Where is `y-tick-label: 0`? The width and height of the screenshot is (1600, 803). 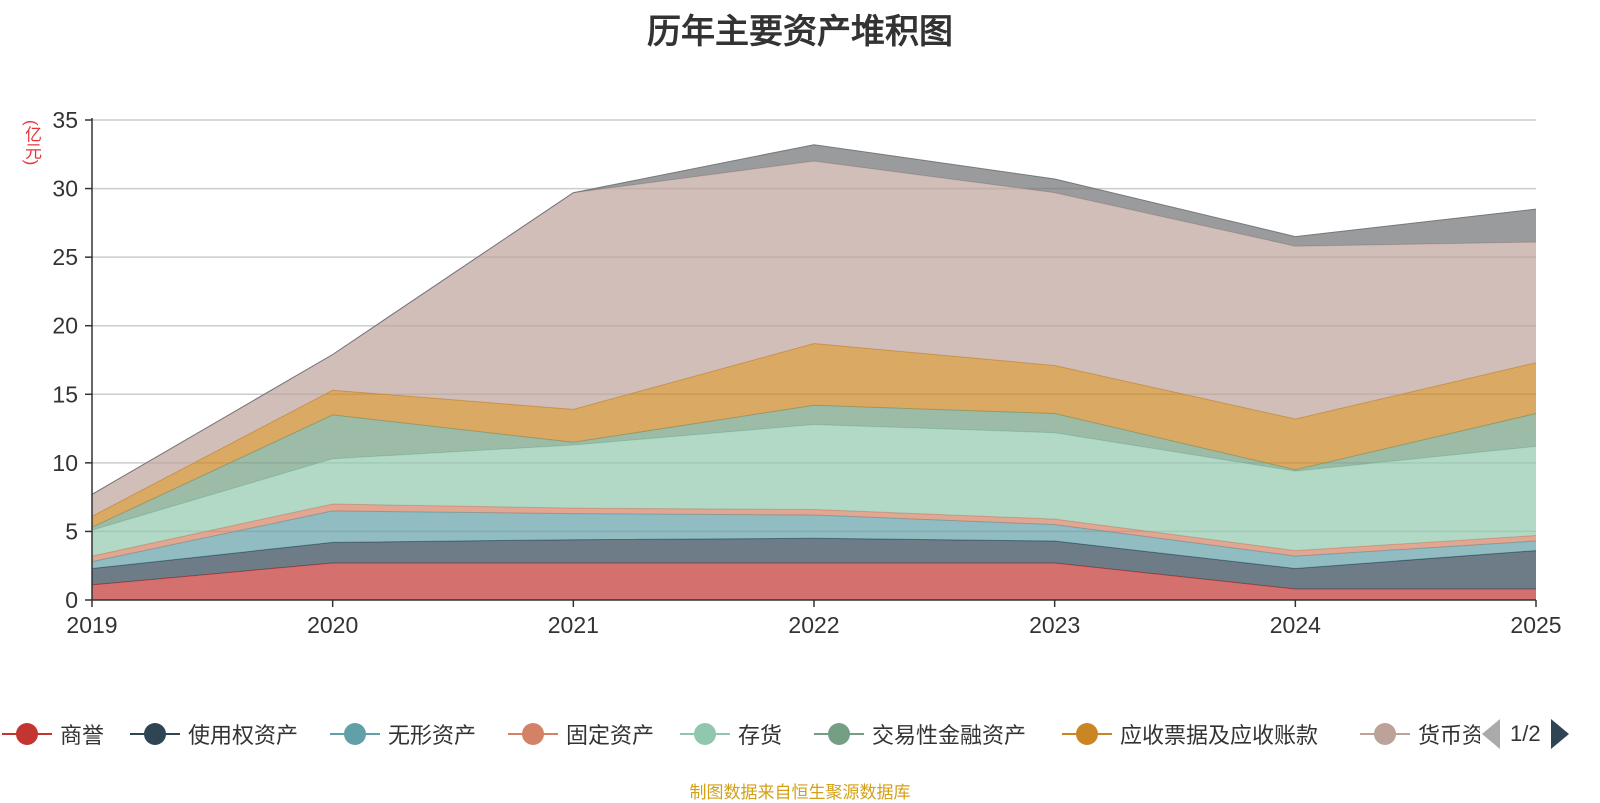
y-tick-label: 0 is located at coordinates (71, 600).